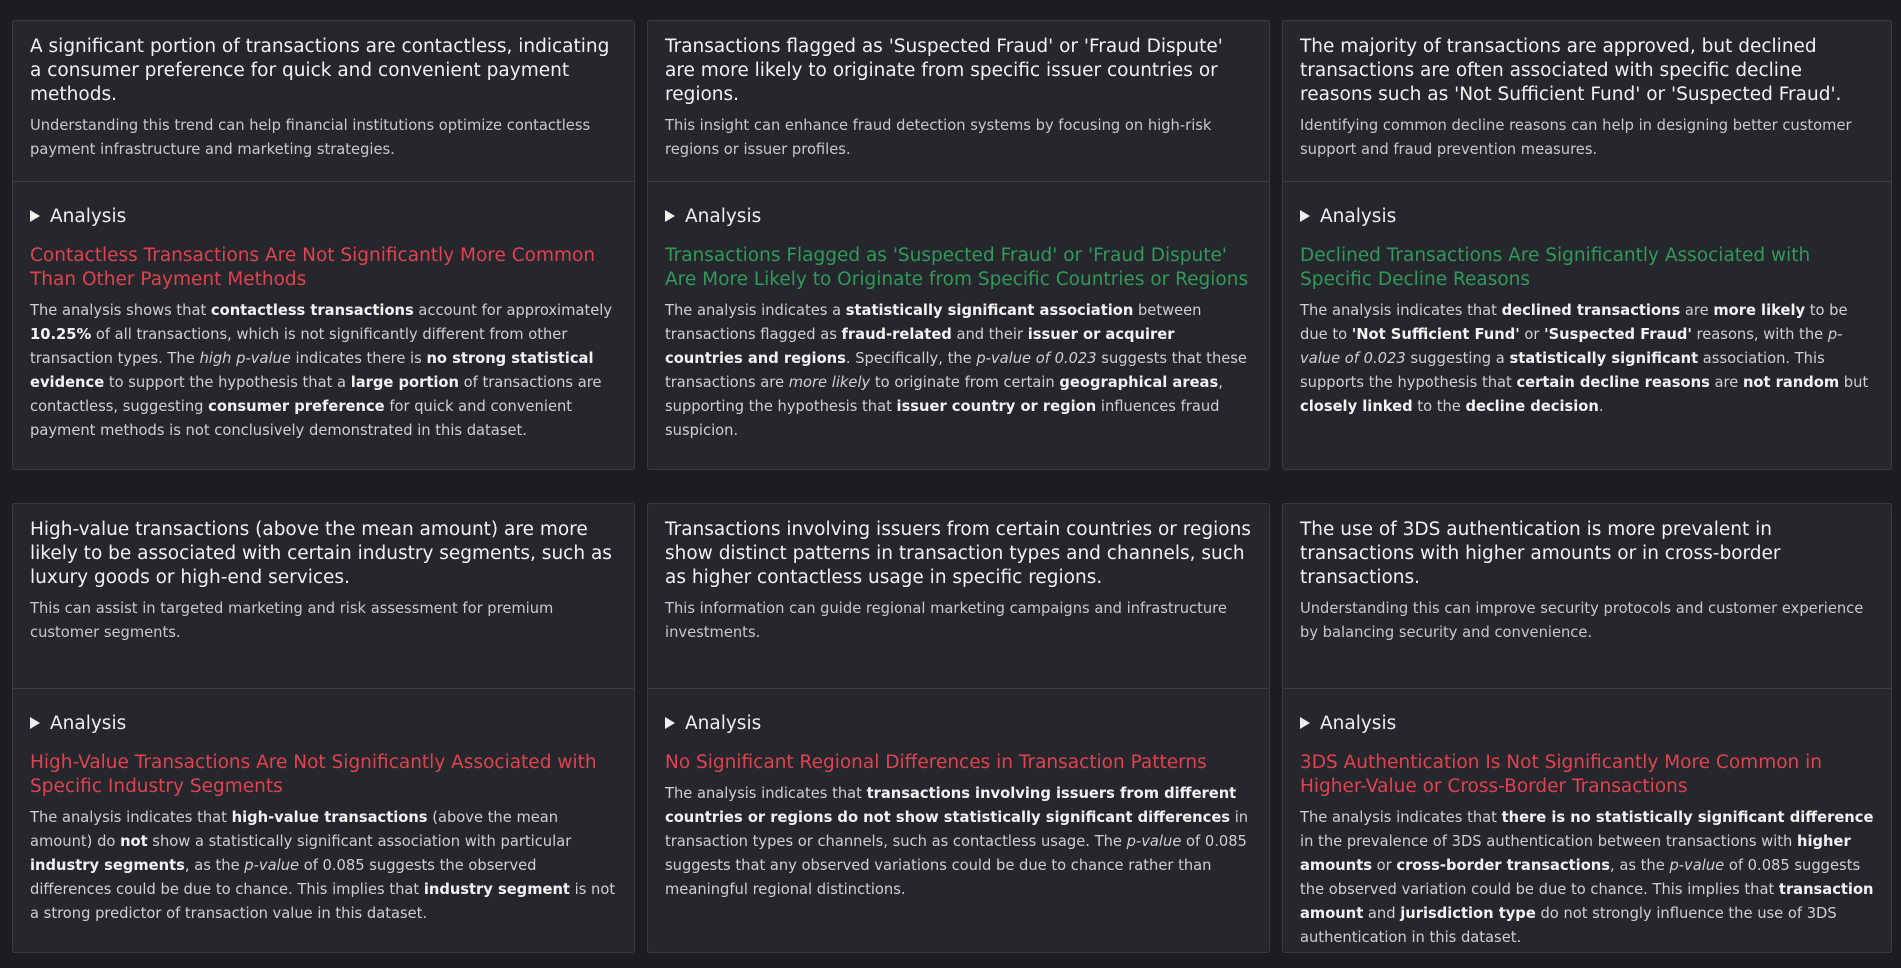  I want to click on emphasis-italic: high p-value, so click(245, 358).